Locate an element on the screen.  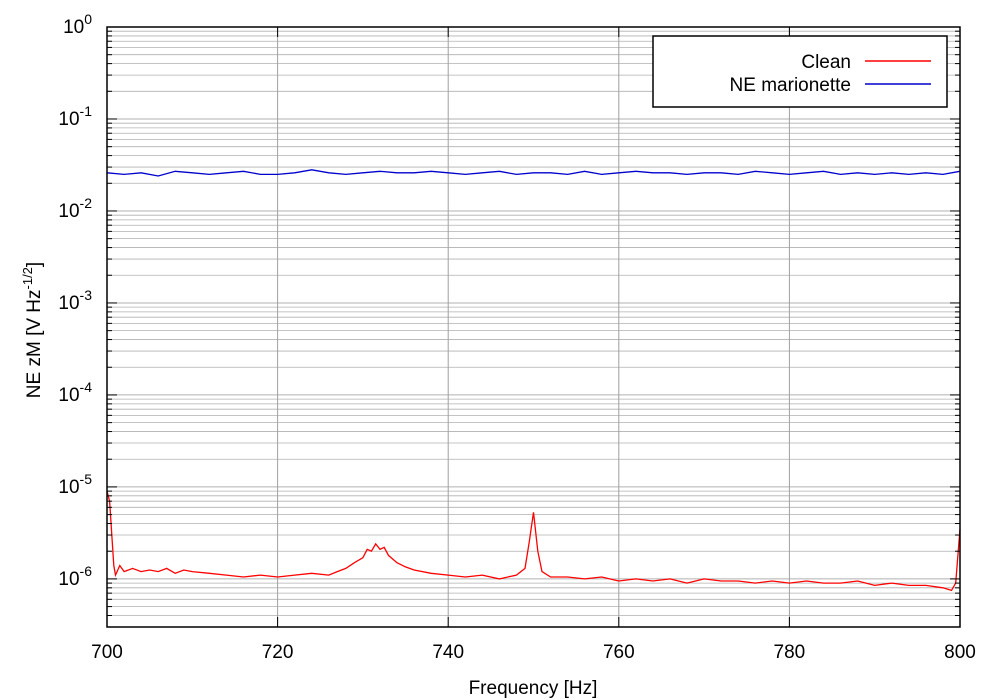
y-tick-label: 10⁰ is located at coordinates (77, 24).